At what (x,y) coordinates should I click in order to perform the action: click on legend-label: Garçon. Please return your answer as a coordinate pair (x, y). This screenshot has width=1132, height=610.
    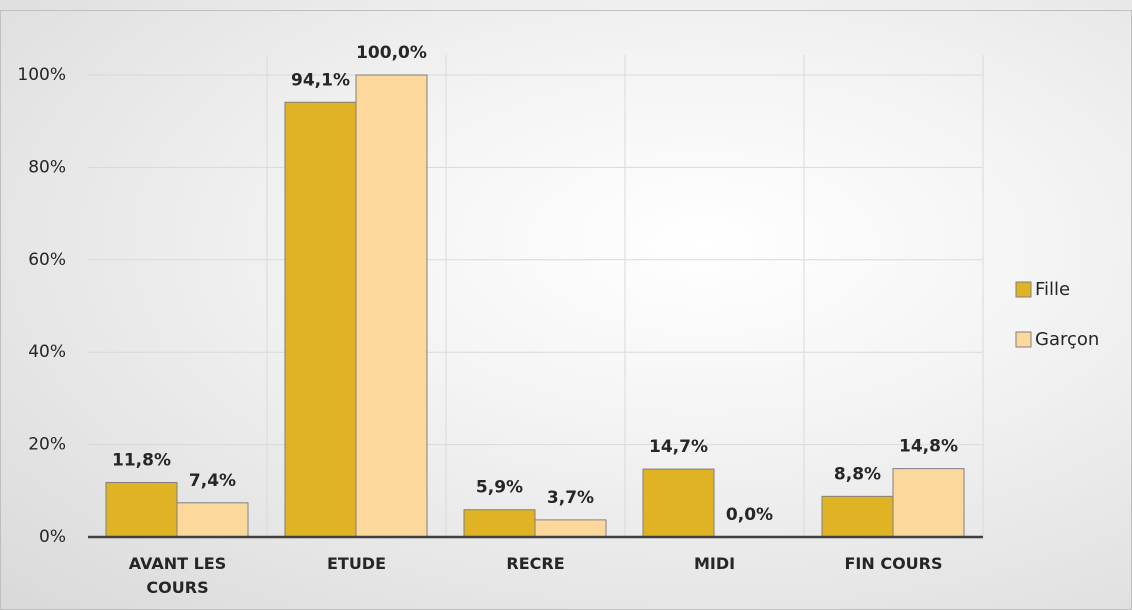
    Looking at the image, I should click on (1067, 339).